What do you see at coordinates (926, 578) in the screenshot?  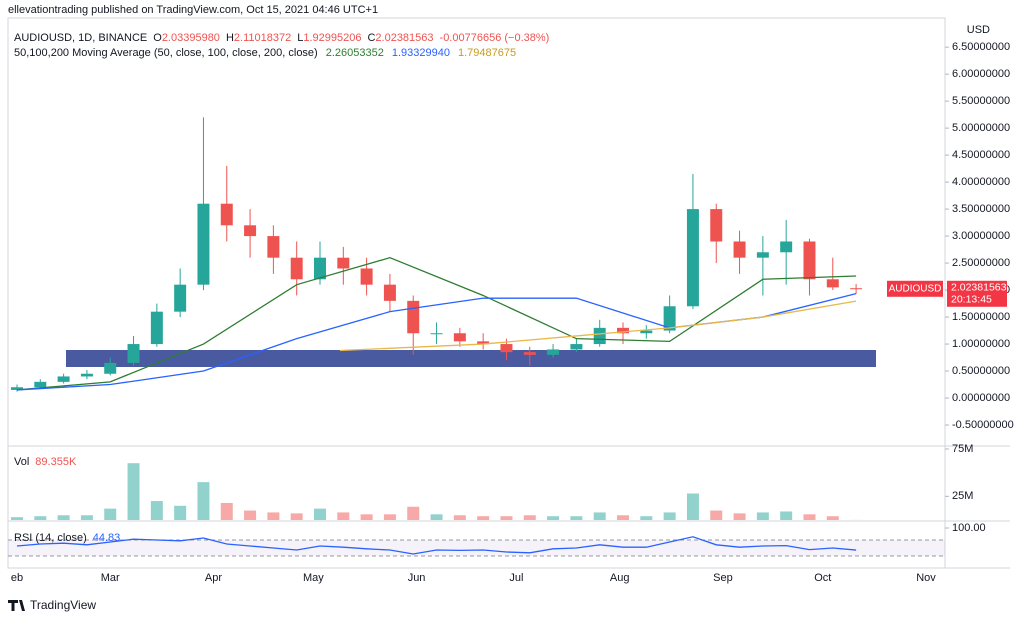 I see `x-tick-label: Nov` at bounding box center [926, 578].